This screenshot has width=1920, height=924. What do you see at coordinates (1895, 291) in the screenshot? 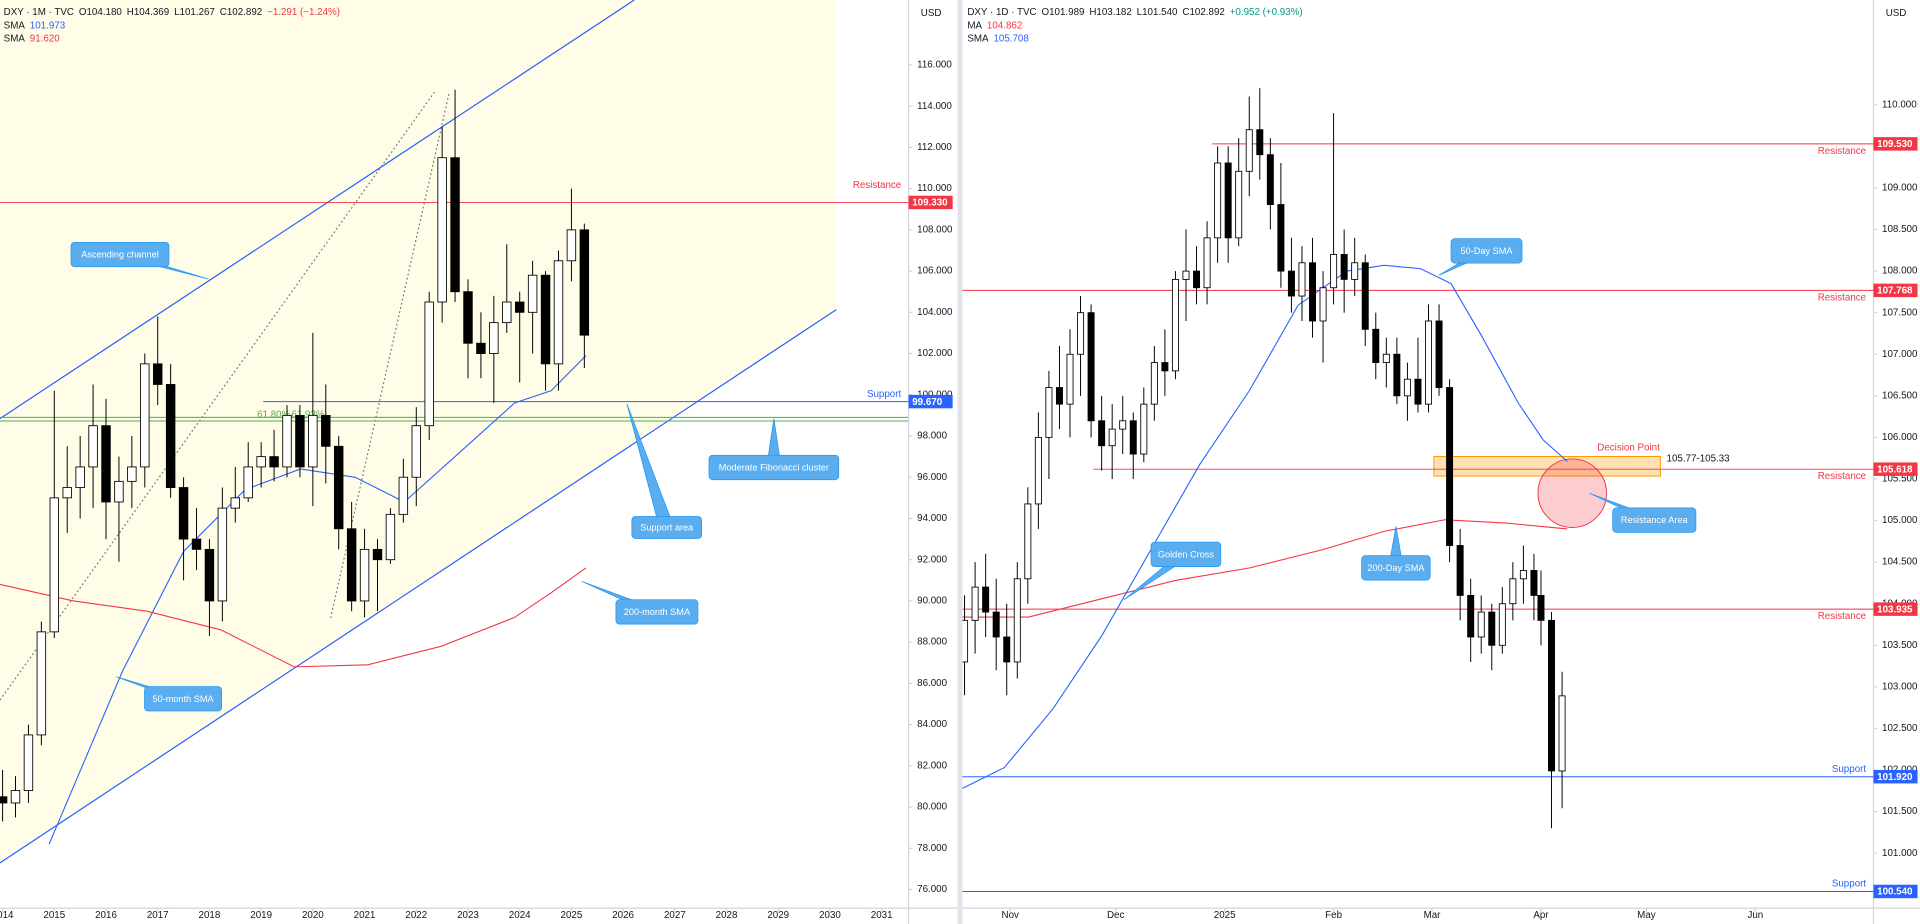
I see `price-tag-label: 107.768` at bounding box center [1895, 291].